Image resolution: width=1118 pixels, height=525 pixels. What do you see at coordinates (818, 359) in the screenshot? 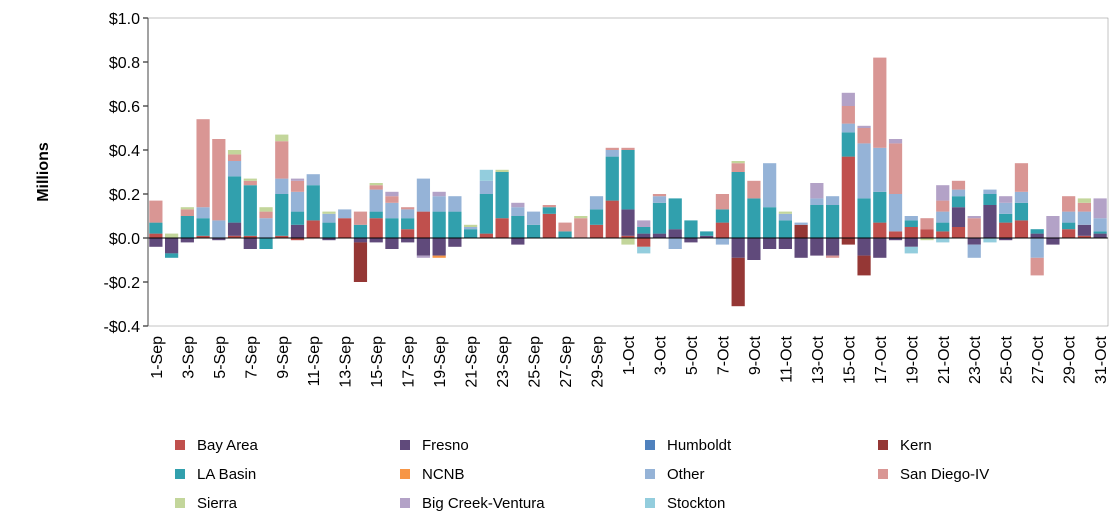
I see `x-tick-label: 13-Oct` at bounding box center [818, 359].